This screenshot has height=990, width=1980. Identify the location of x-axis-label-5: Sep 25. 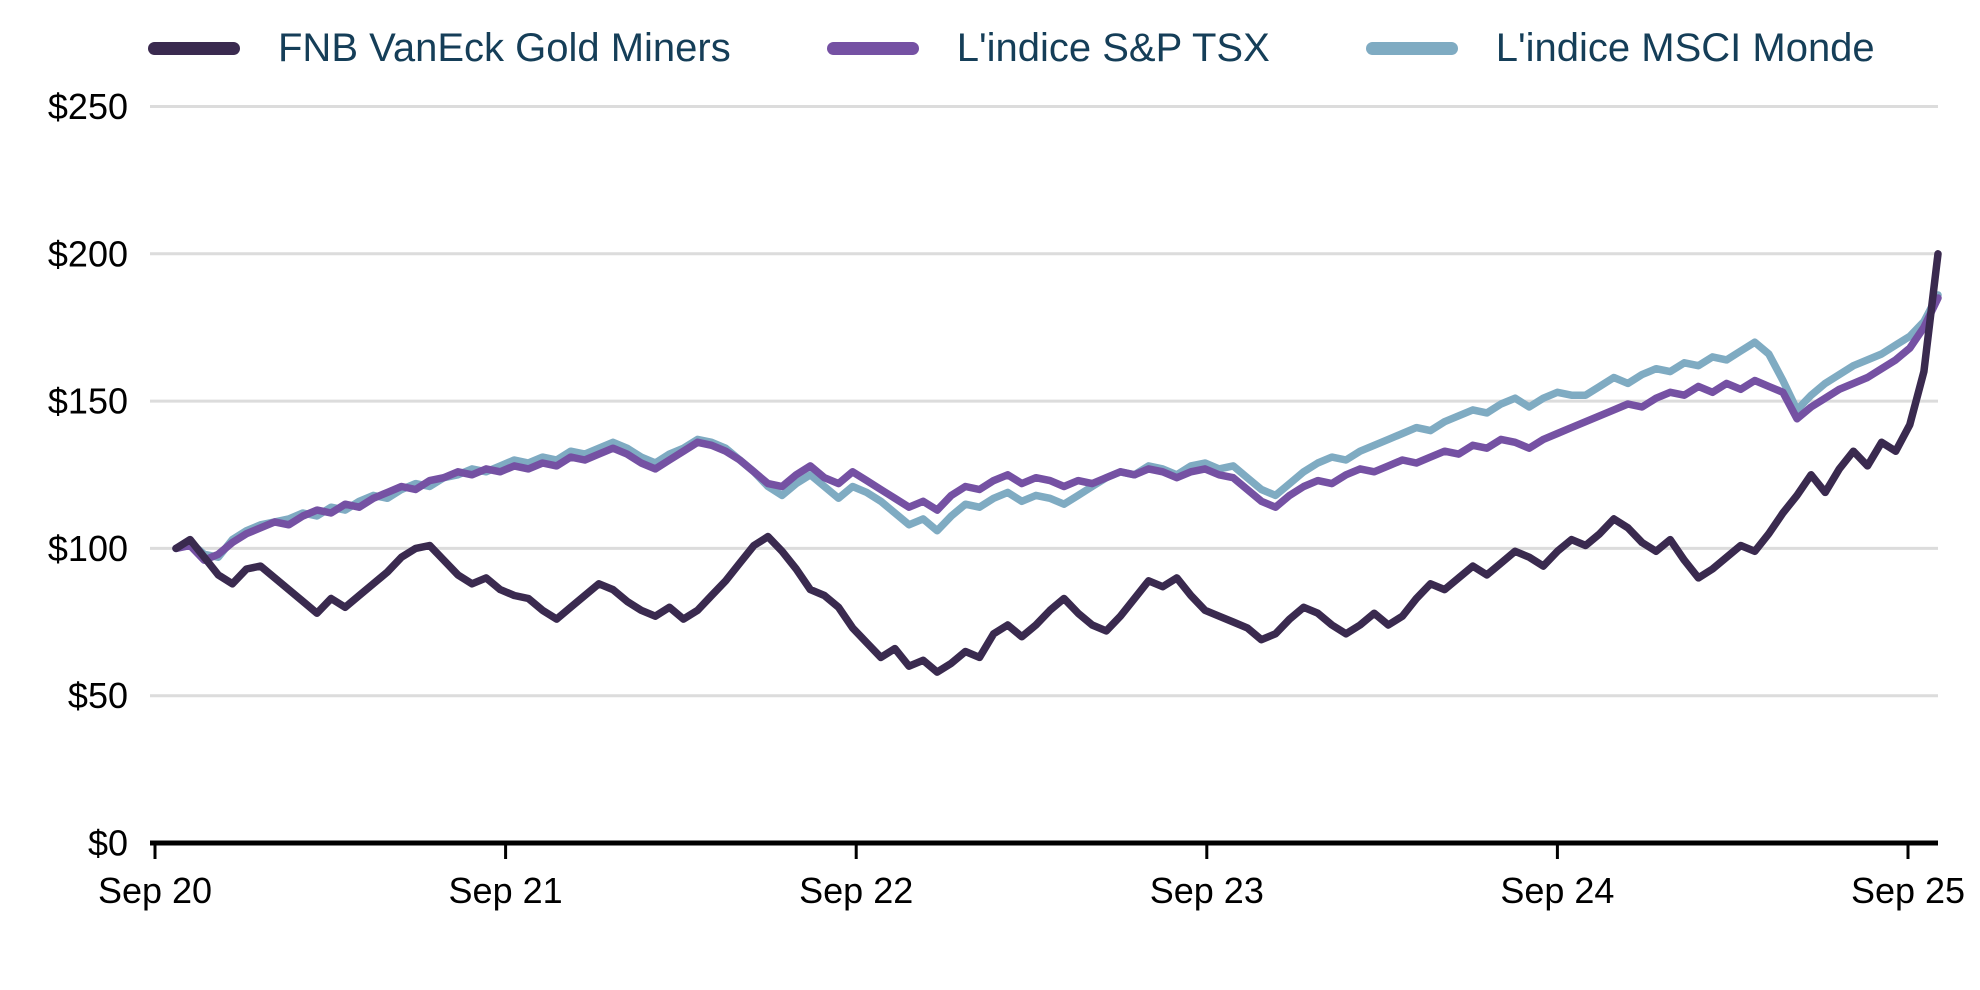
(1908, 890).